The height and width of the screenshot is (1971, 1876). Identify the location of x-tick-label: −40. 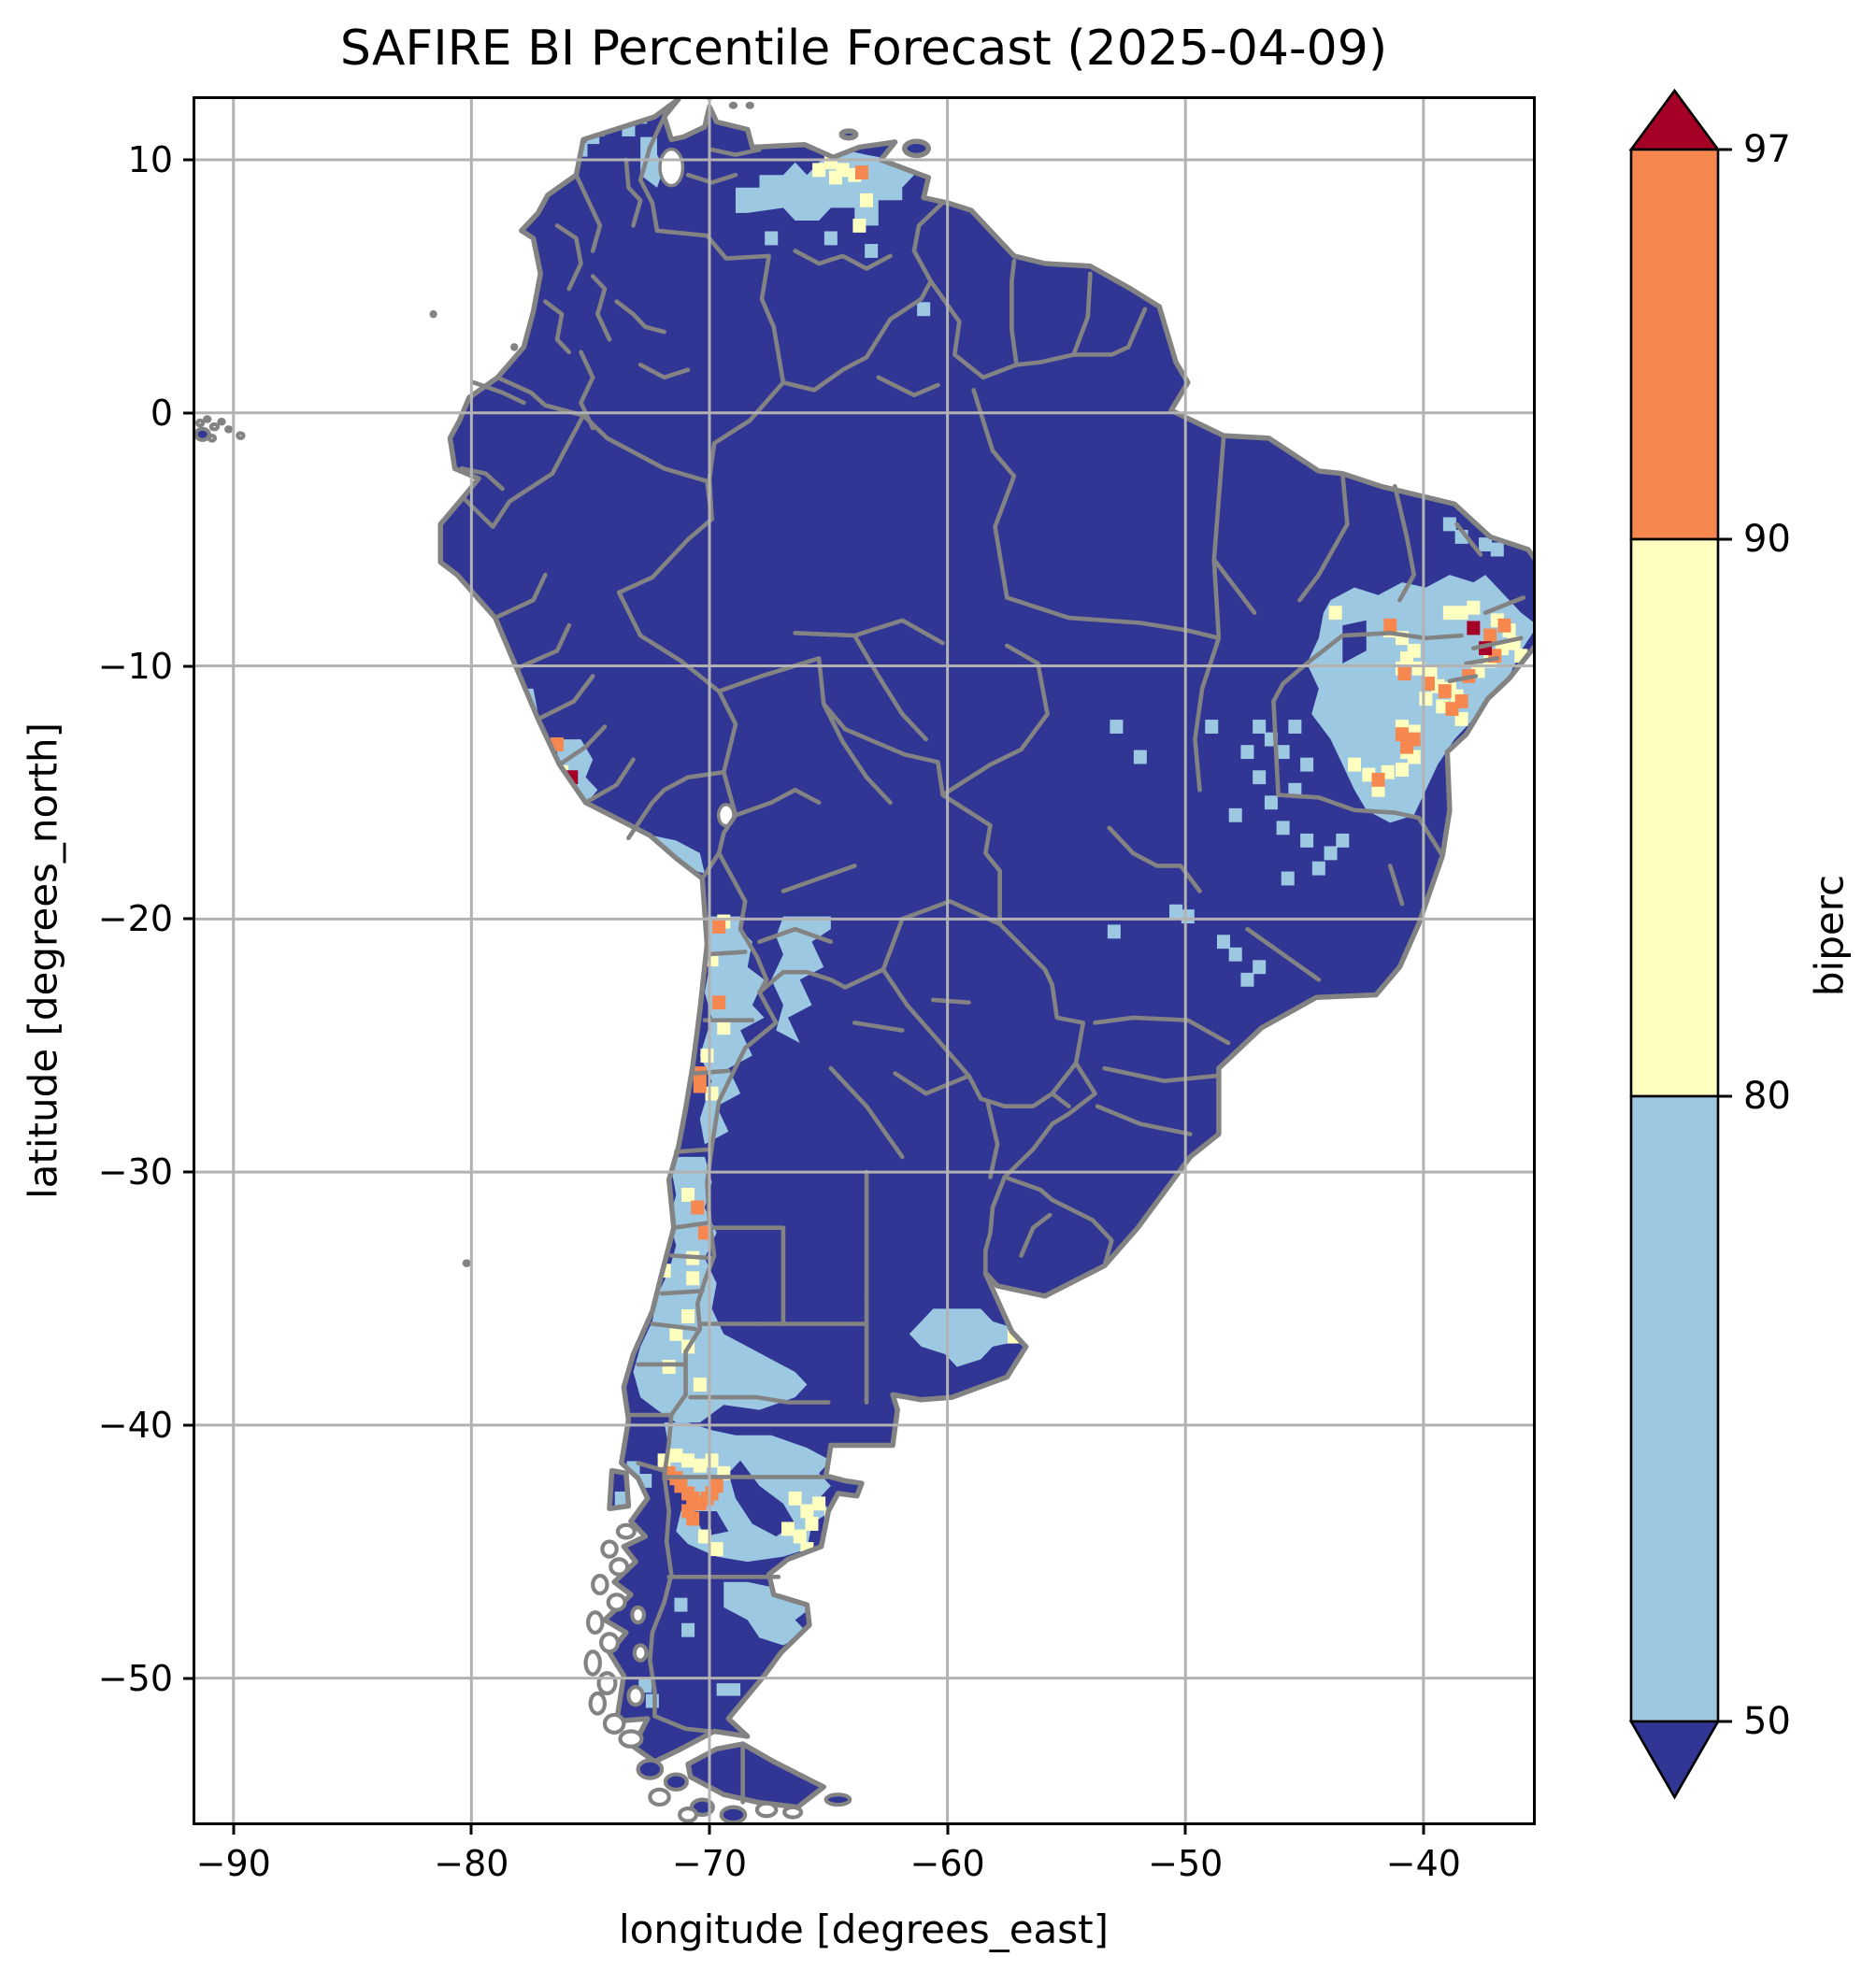
(1423, 1863).